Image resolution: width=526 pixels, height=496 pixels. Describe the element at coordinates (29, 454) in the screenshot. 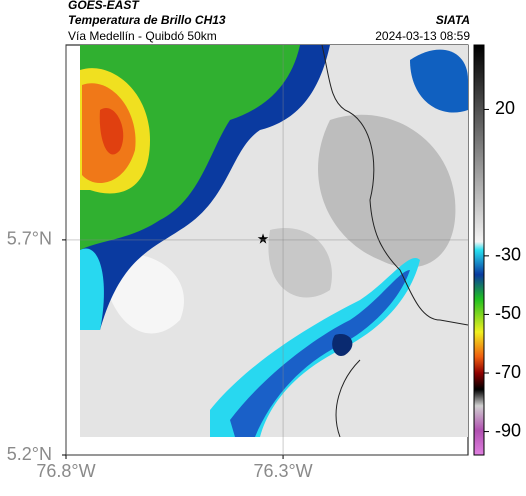

I see `y-tick-label: 5.2°N` at that location.